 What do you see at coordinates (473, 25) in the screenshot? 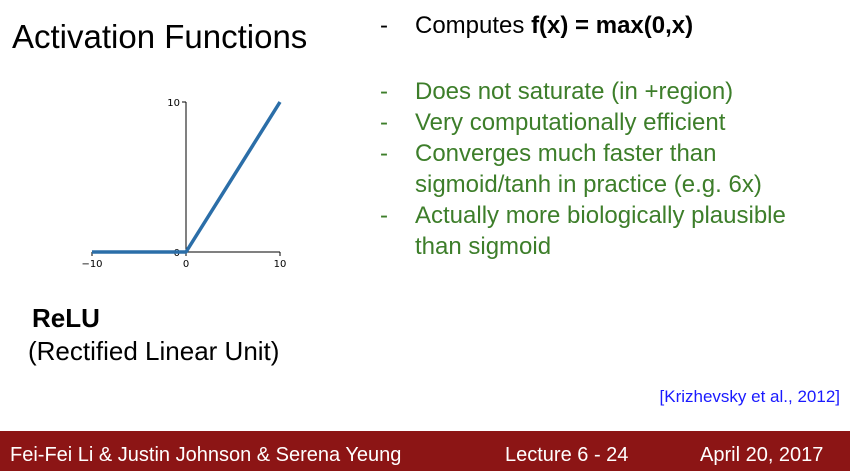
I see `bullet-main-prefix: Computes` at bounding box center [473, 25].